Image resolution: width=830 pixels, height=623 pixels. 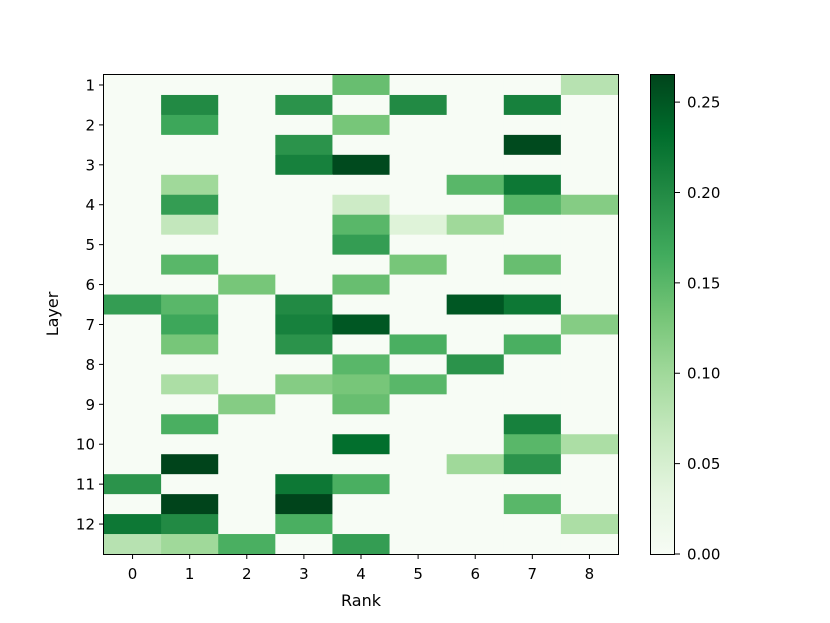 What do you see at coordinates (90, 365) in the screenshot?
I see `y-tick-label: 8` at bounding box center [90, 365].